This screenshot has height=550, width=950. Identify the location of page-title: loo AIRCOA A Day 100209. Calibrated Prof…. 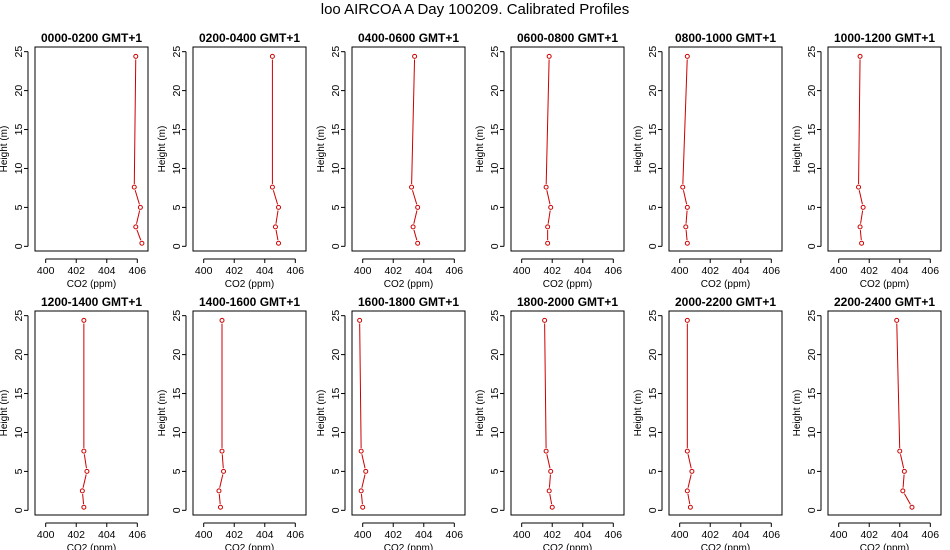
(475, 9).